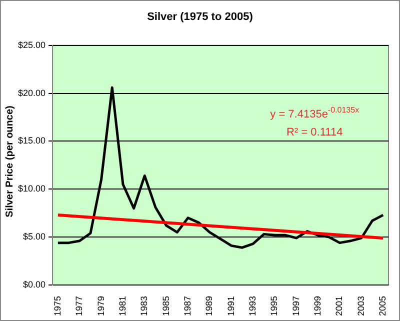  What do you see at coordinates (200, 17) in the screenshot?
I see `chart-title: Silver (1975 to 2005)` at bounding box center [200, 17].